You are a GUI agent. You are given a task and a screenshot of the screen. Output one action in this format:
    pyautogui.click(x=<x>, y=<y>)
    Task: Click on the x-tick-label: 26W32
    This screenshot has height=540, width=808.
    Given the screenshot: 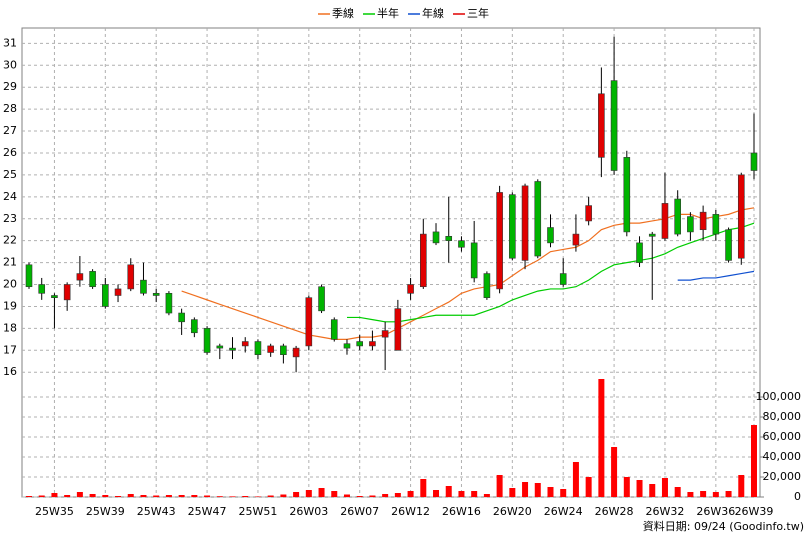 What is the action you would take?
    pyautogui.click(x=665, y=511)
    